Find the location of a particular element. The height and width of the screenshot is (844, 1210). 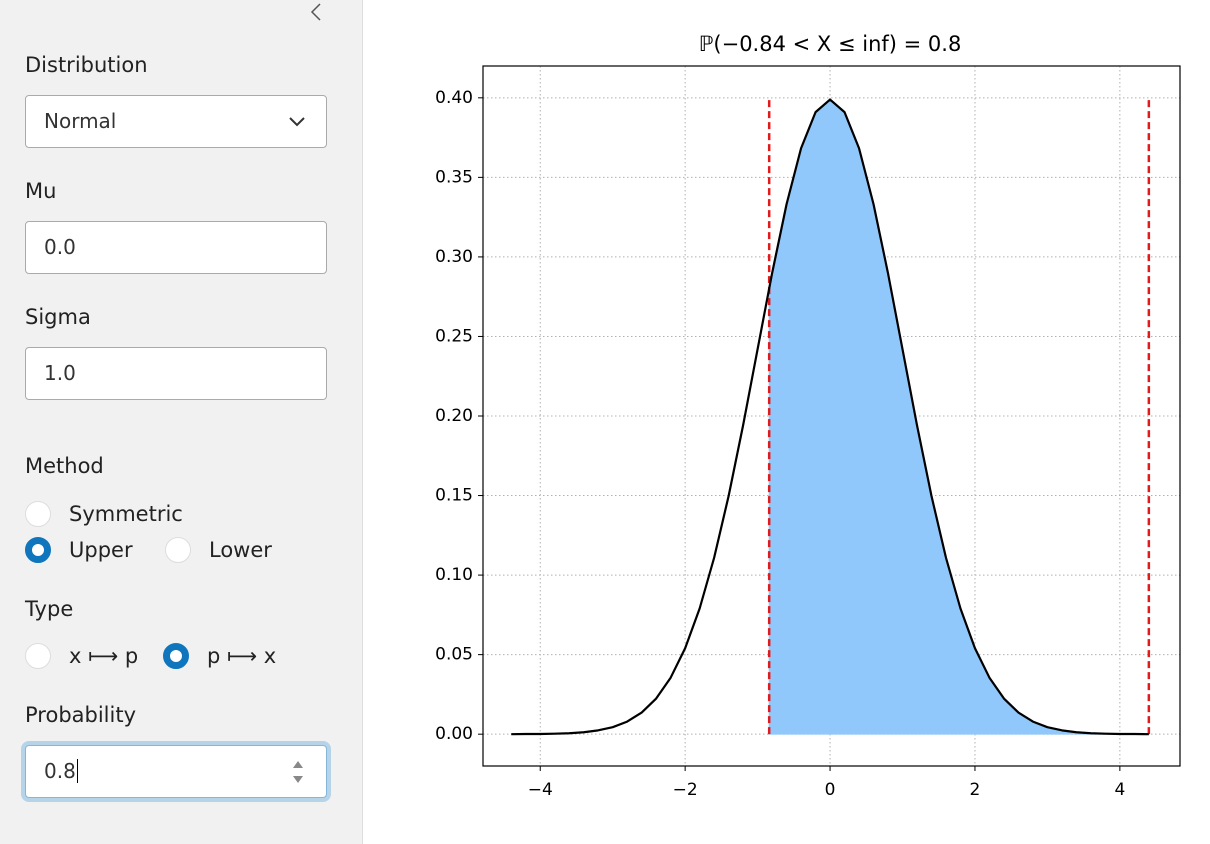

text-input: 1.0 is located at coordinates (176, 373).